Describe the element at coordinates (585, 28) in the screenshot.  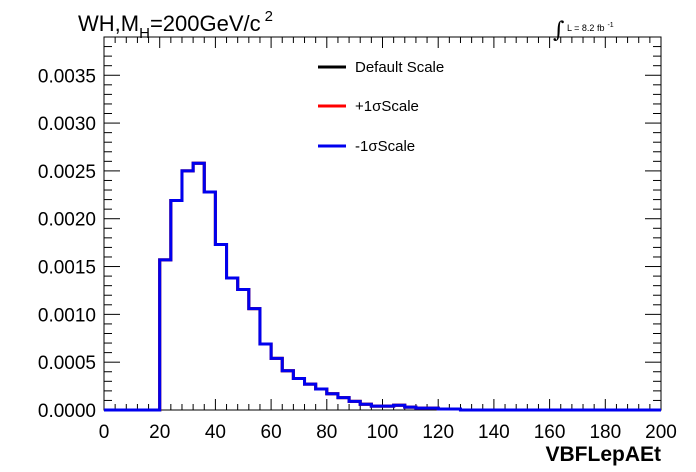
I see `lumi-text: L = 8.2 fb` at that location.